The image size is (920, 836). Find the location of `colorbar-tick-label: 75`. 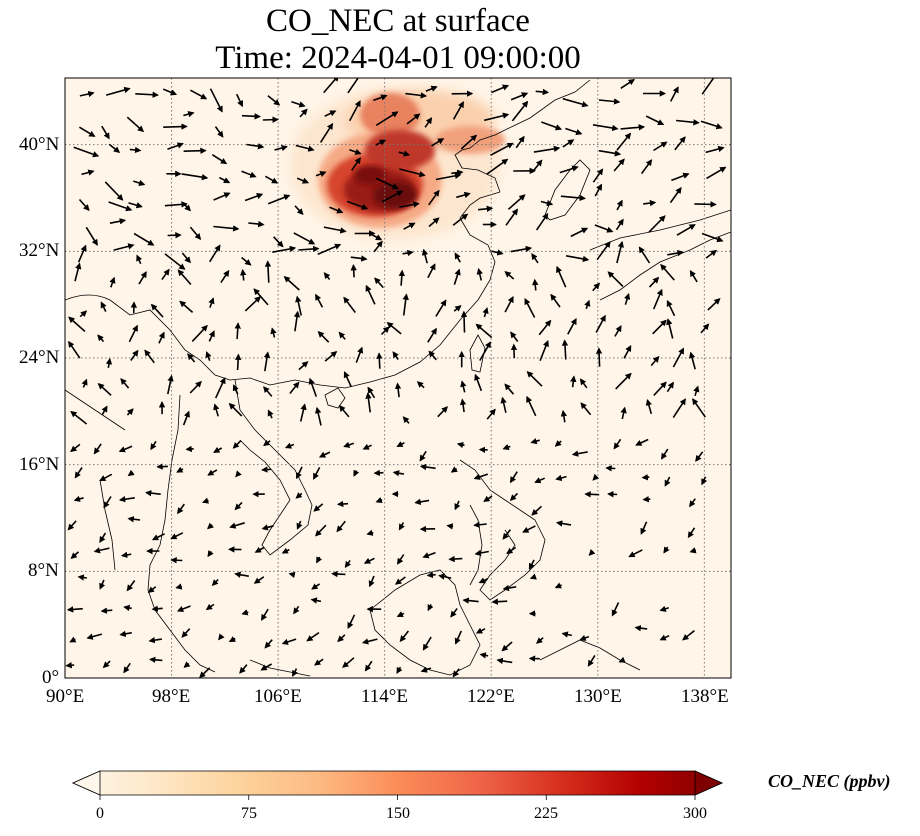

colorbar-tick-label: 75 is located at coordinates (249, 813).